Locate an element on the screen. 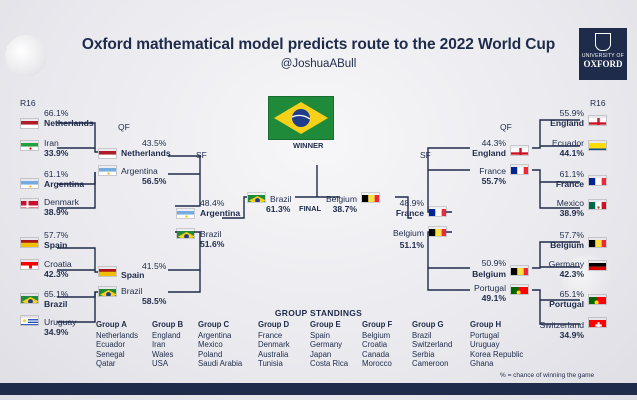 Image resolution: width=637 pixels, height=400 pixels. r16-right-7-pct: 34.9% is located at coordinates (571, 335).